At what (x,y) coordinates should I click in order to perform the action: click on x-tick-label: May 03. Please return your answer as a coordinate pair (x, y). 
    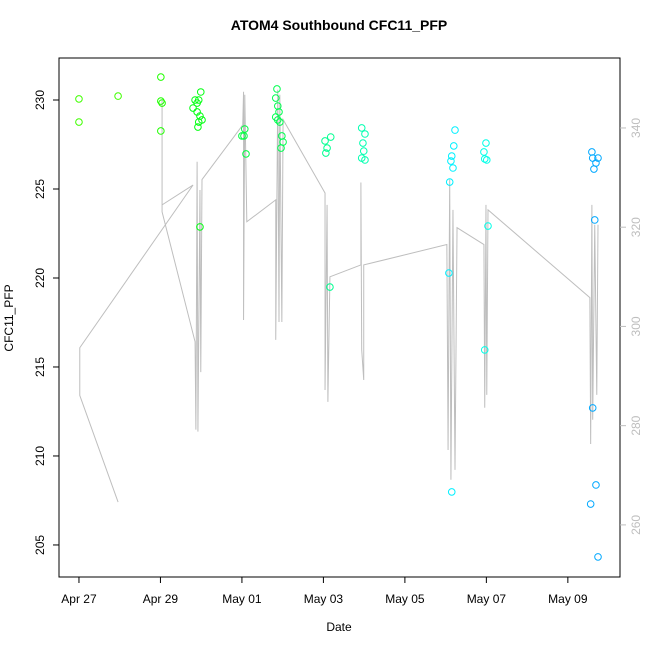
    Looking at the image, I should click on (324, 599).